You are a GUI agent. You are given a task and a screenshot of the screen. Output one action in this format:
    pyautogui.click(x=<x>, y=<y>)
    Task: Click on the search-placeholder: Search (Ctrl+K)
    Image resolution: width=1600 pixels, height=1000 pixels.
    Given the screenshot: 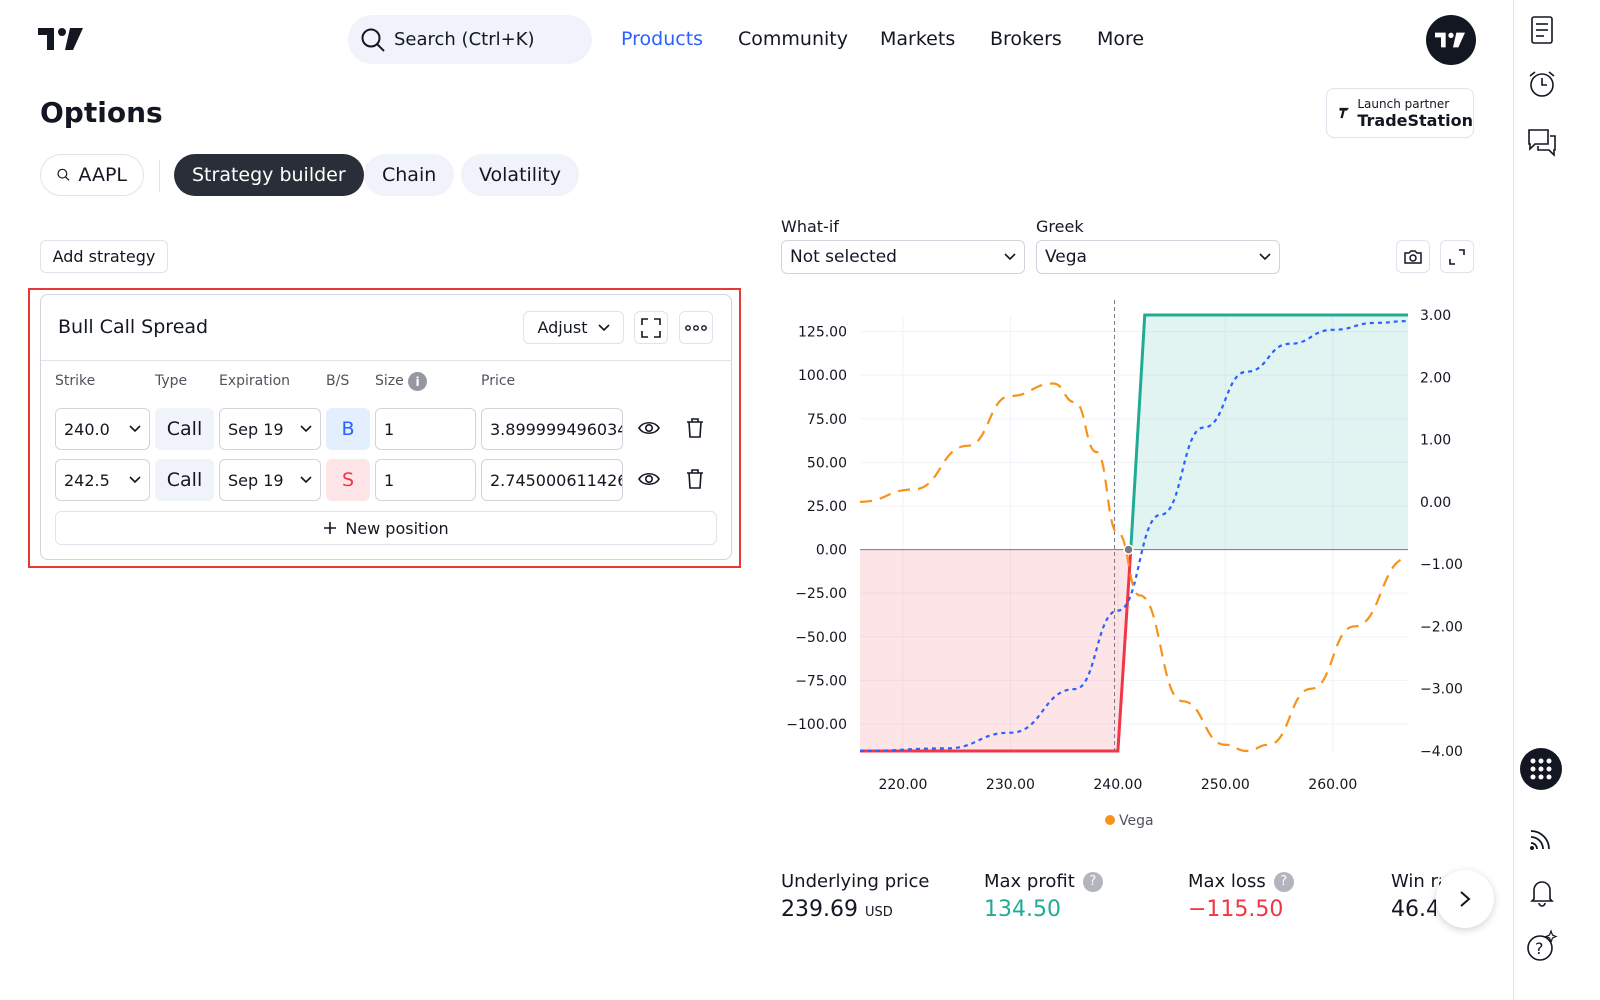 What is the action you would take?
    pyautogui.click(x=464, y=39)
    